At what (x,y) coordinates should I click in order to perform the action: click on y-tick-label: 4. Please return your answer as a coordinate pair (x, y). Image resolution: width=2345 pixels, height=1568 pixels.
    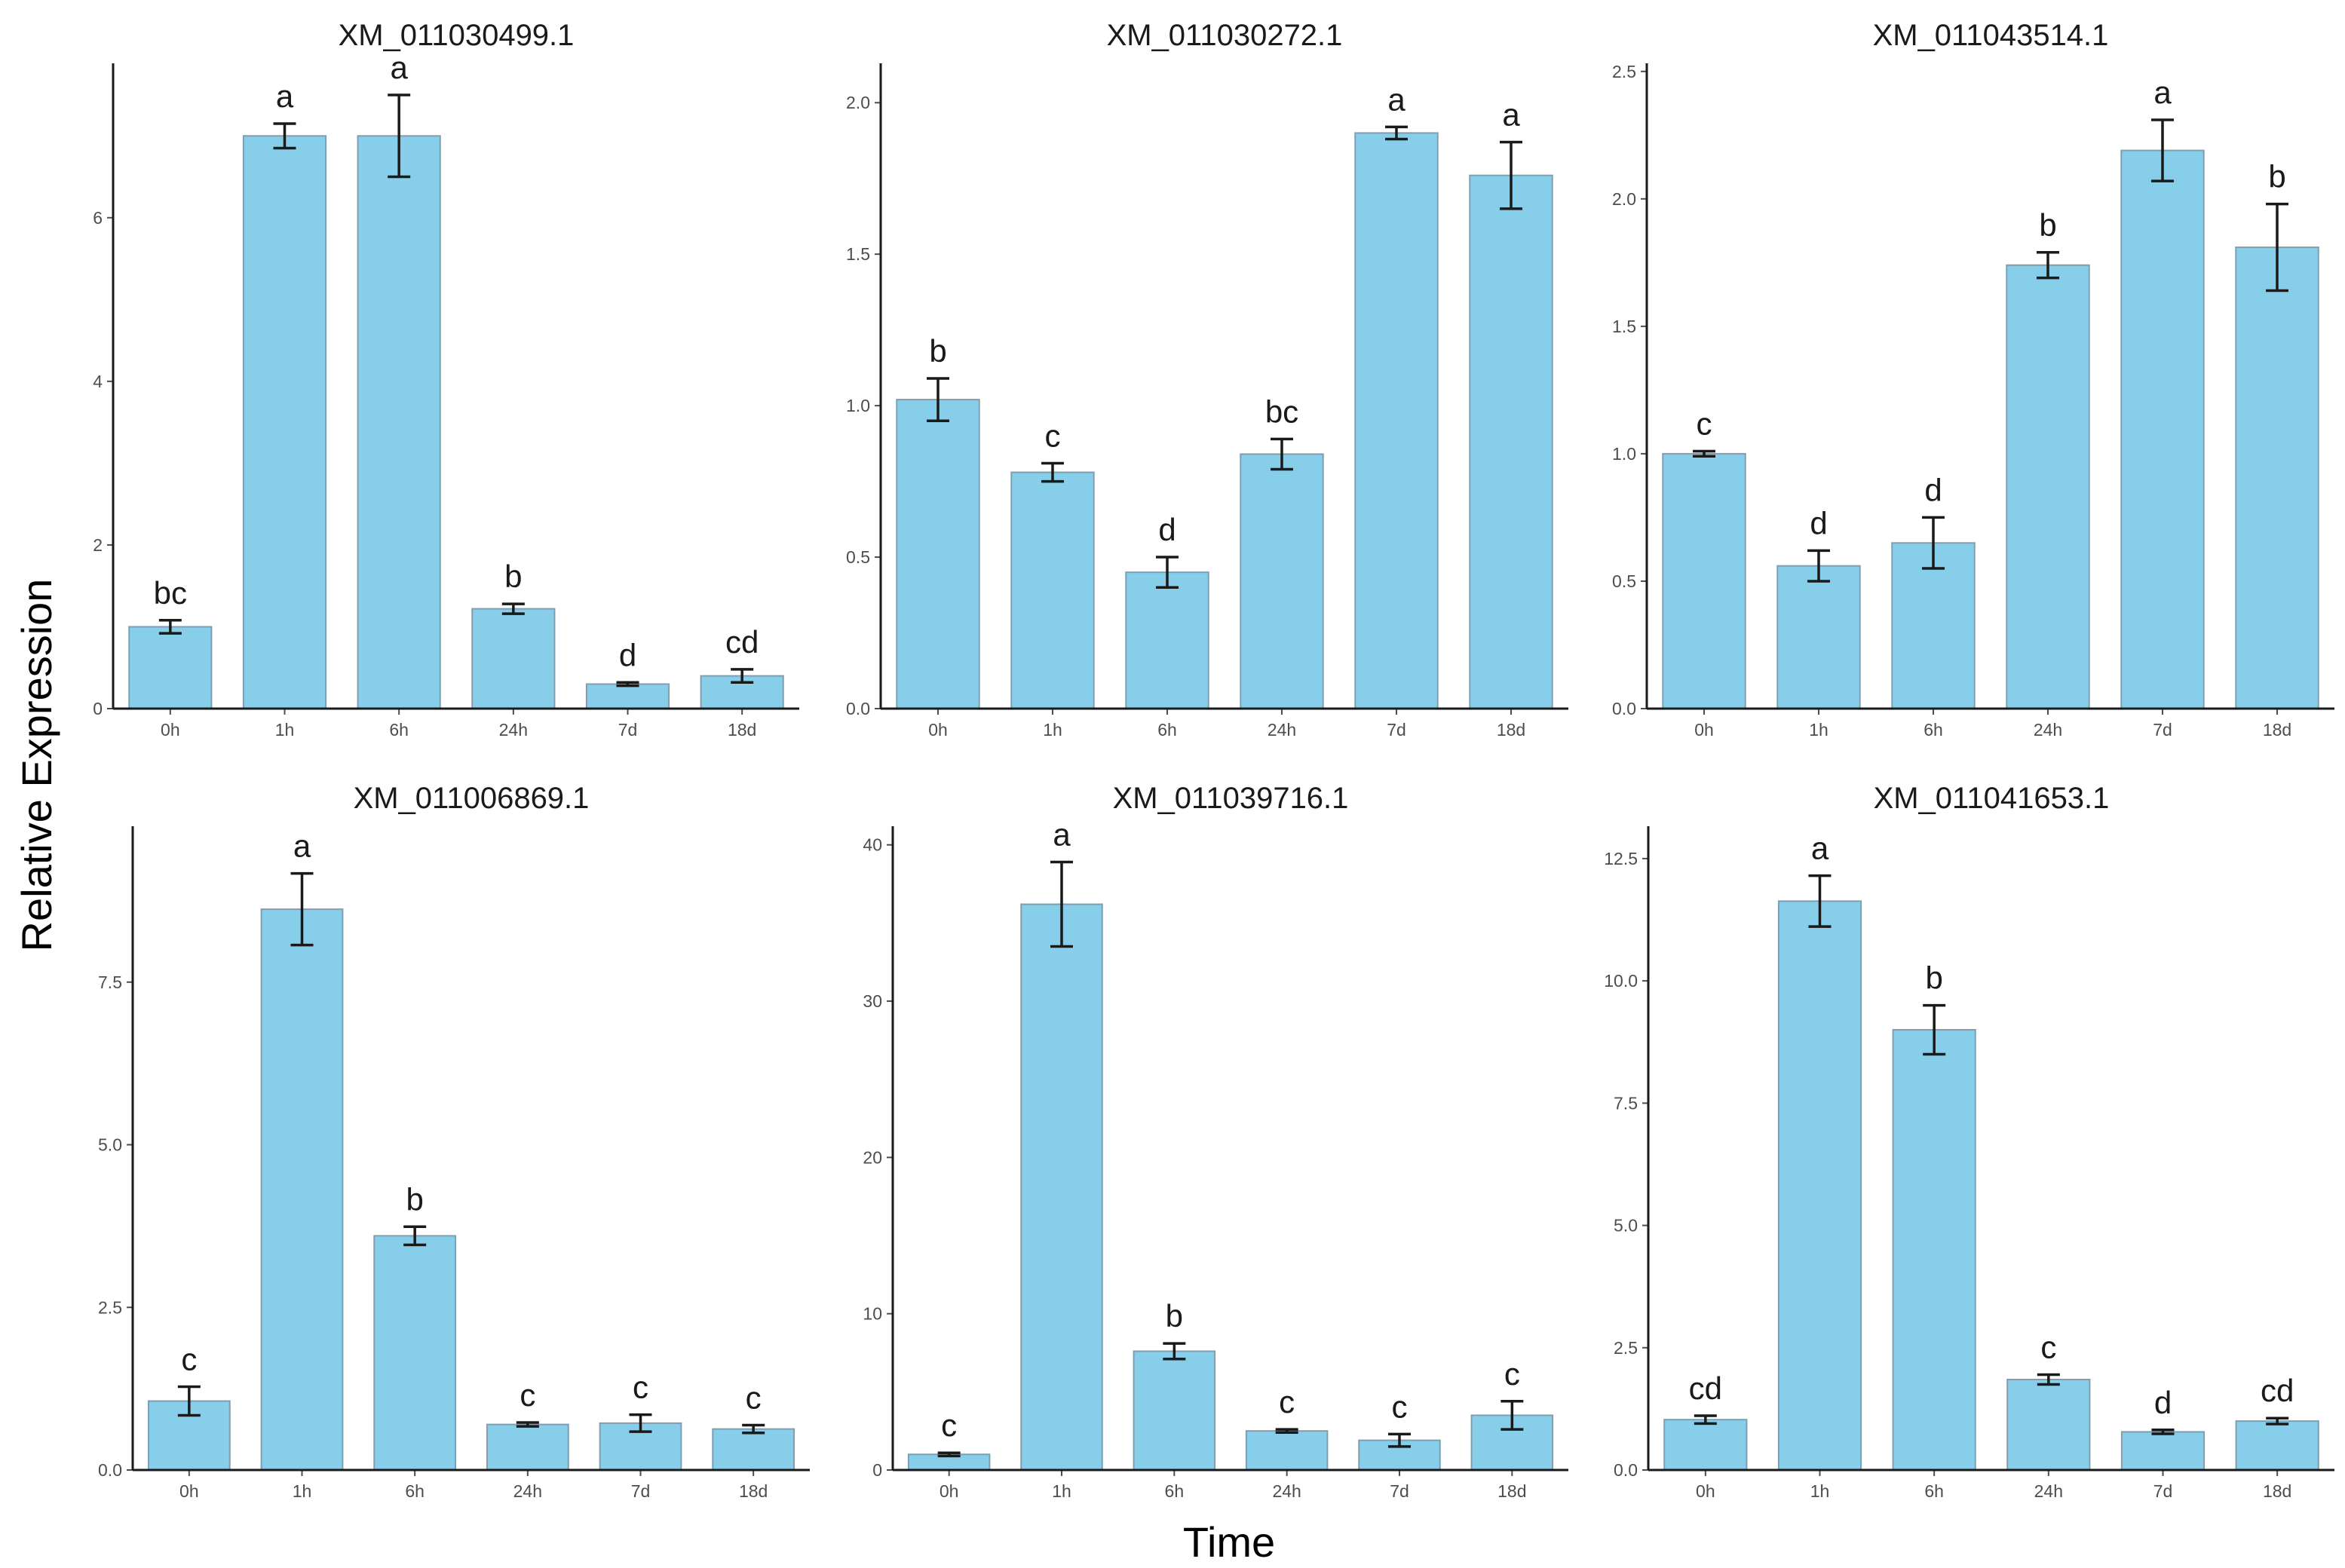
    Looking at the image, I should click on (98, 381).